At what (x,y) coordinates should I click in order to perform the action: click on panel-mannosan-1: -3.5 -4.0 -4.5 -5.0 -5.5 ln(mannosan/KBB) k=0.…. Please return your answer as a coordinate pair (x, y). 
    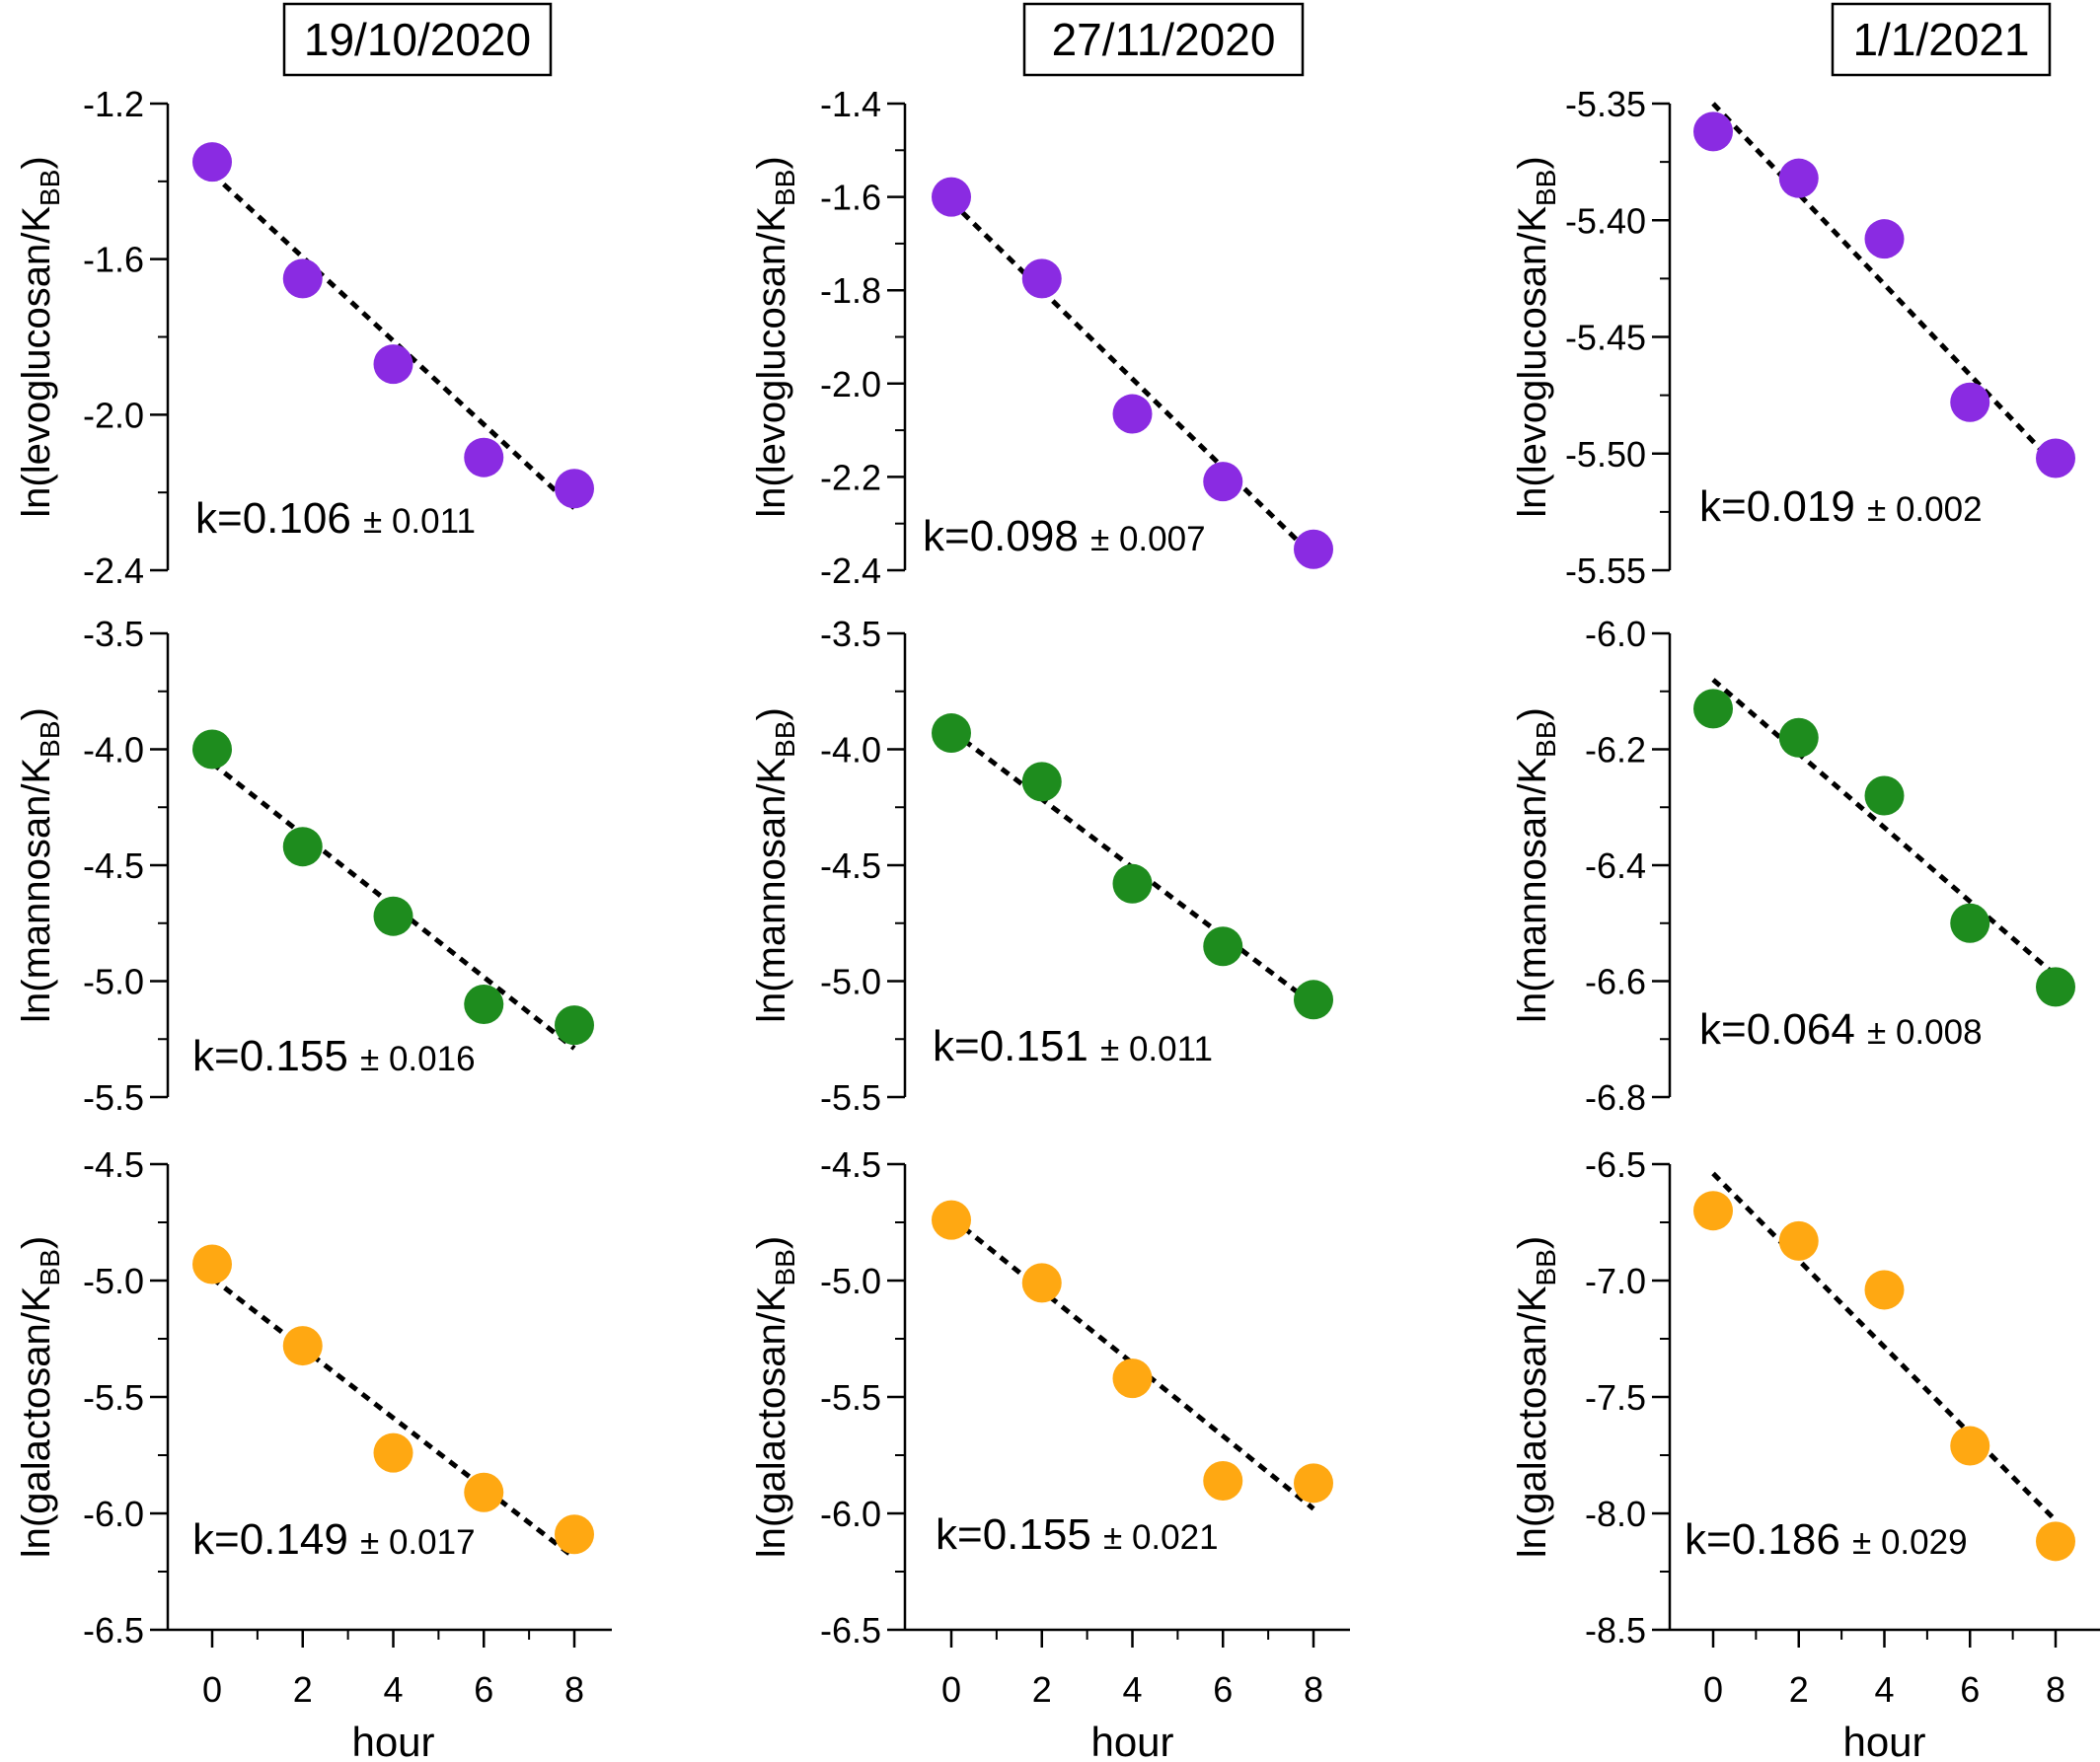
    Looking at the image, I should click on (304, 866).